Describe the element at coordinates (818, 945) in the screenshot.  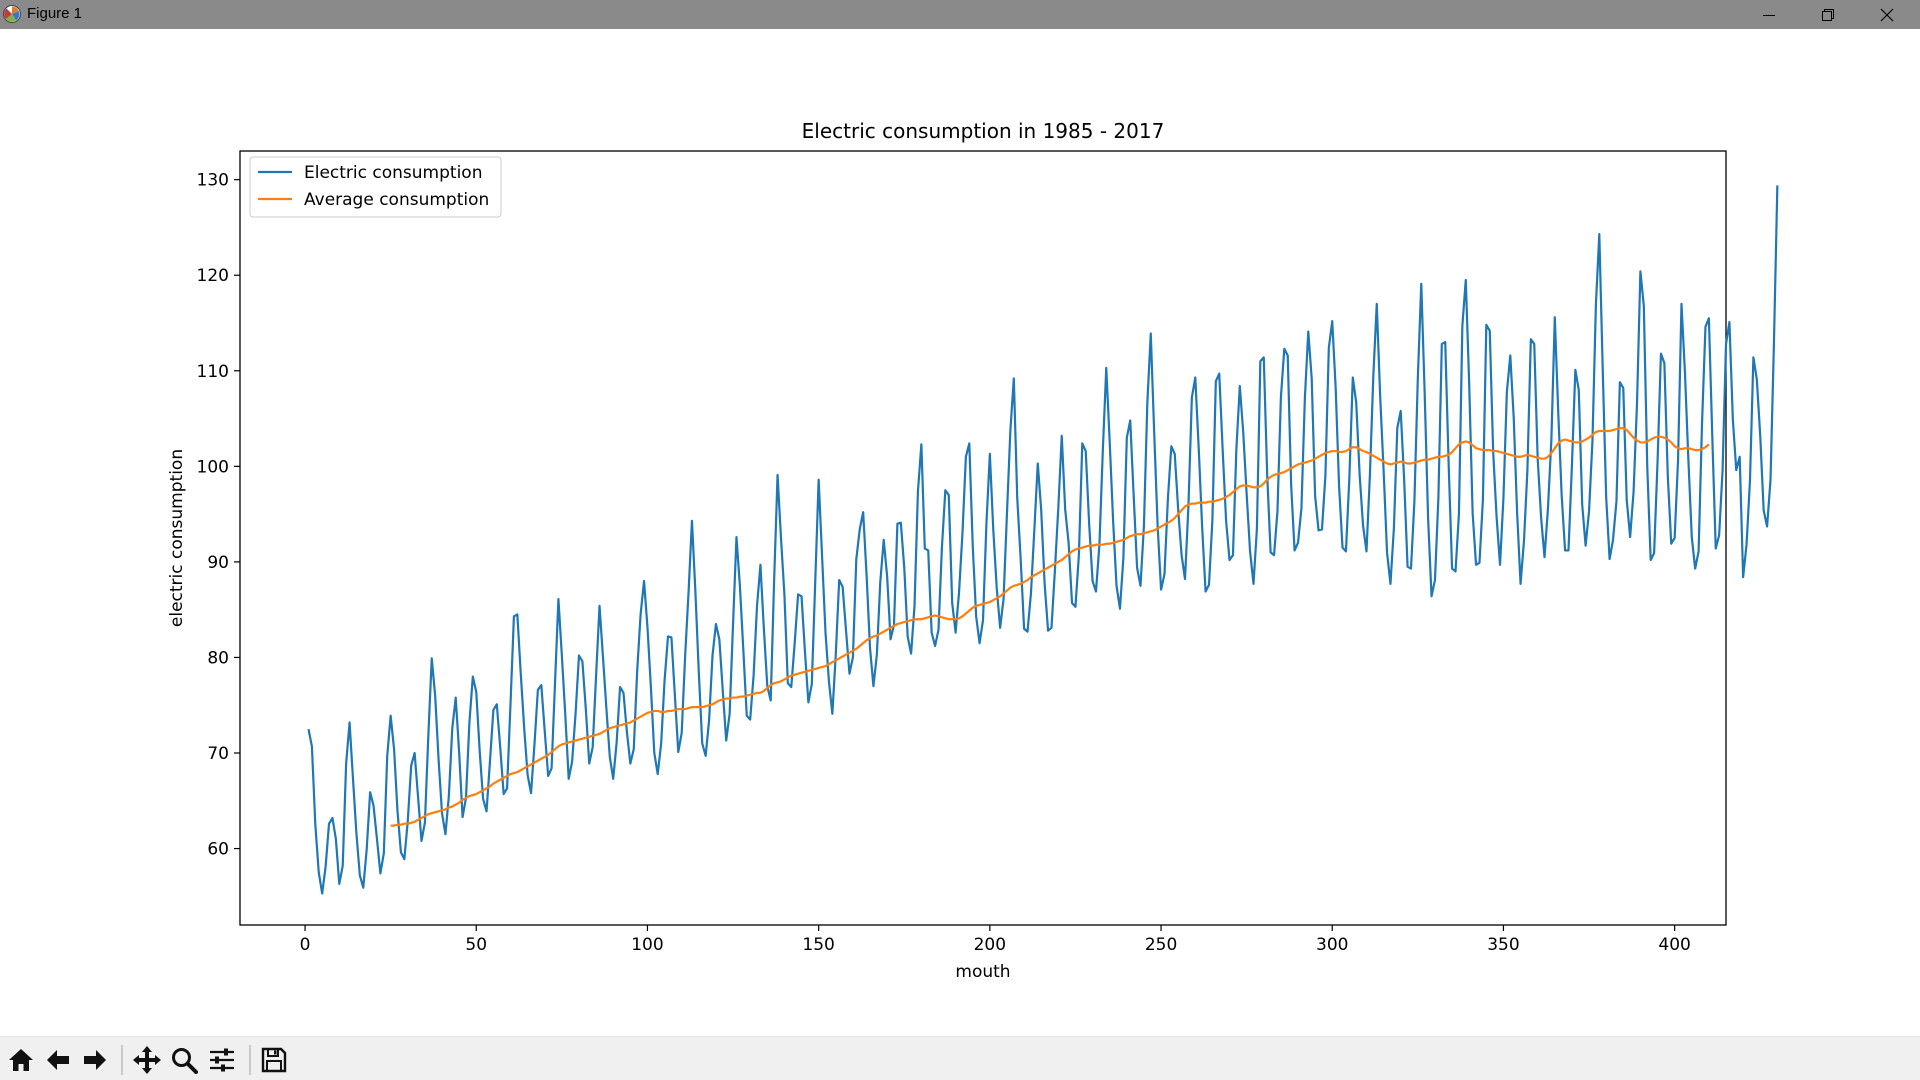
I see `x-tick-label: 150` at that location.